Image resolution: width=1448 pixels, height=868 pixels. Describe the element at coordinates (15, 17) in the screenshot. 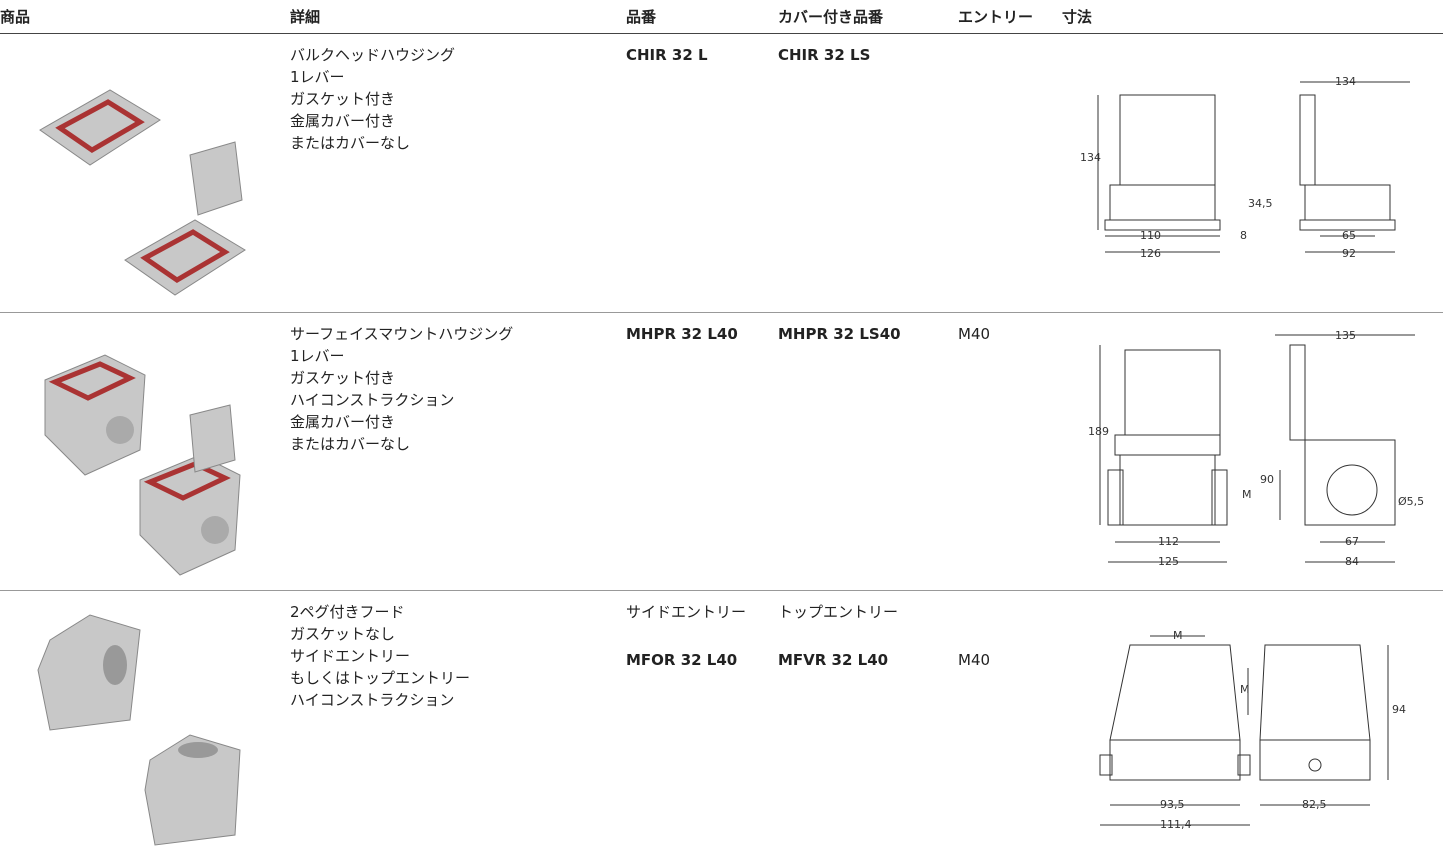

I see `header-cell: 商品` at that location.